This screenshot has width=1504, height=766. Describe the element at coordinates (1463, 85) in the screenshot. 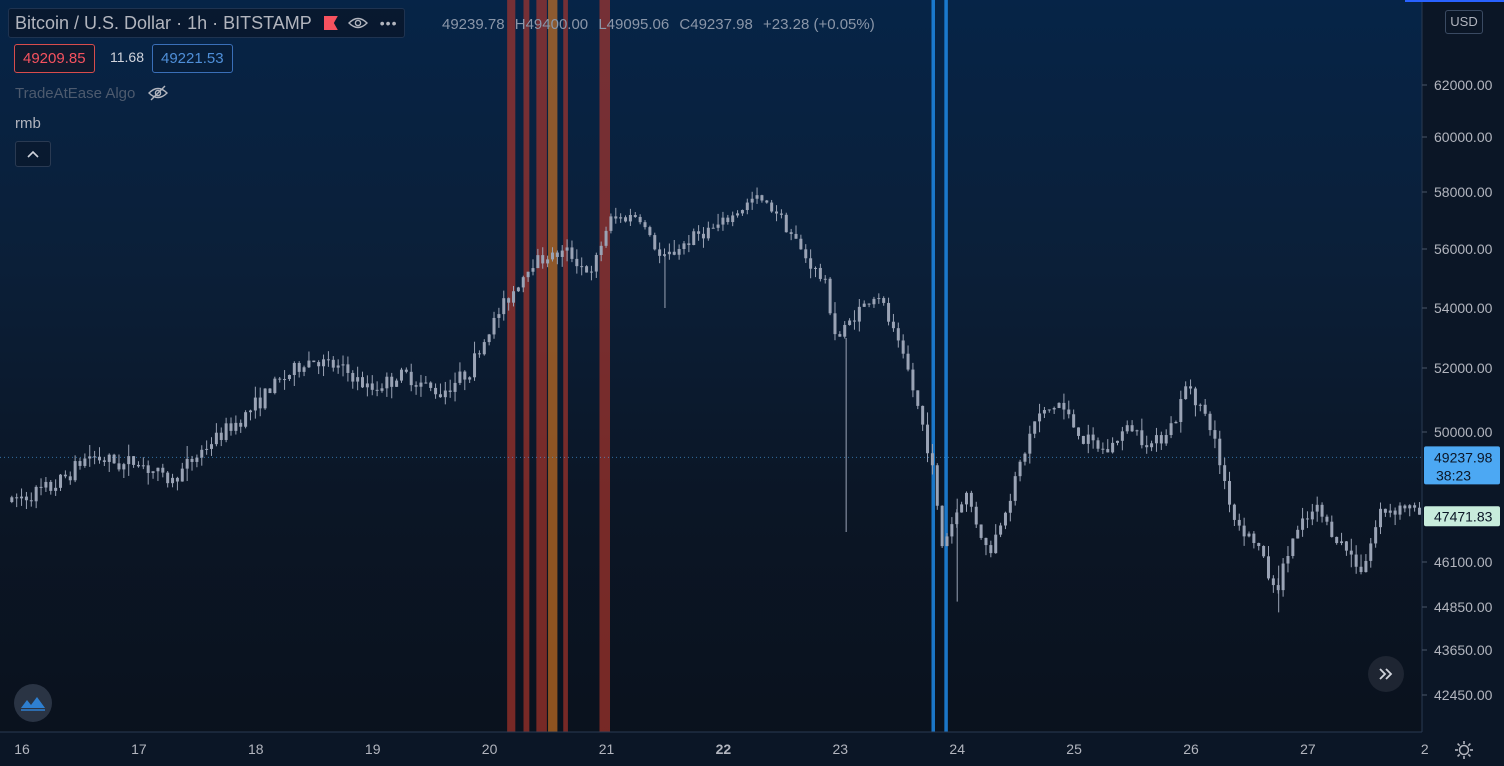

I see `price-tick-label: 62000.00` at that location.